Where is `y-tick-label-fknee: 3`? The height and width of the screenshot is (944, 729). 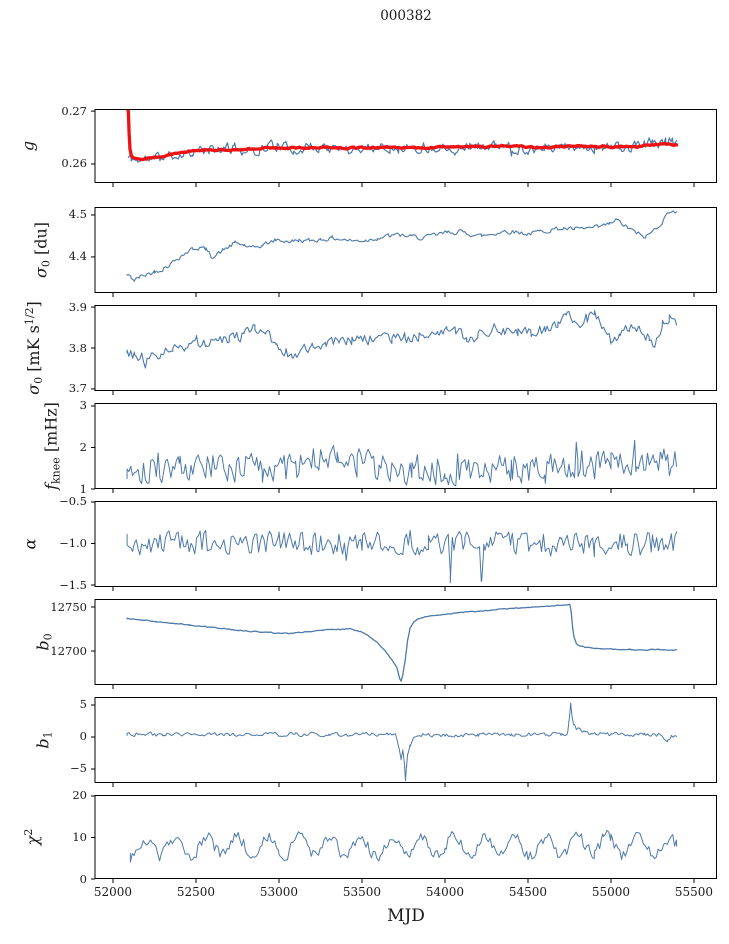
y-tick-label-fknee: 3 is located at coordinates (83, 405).